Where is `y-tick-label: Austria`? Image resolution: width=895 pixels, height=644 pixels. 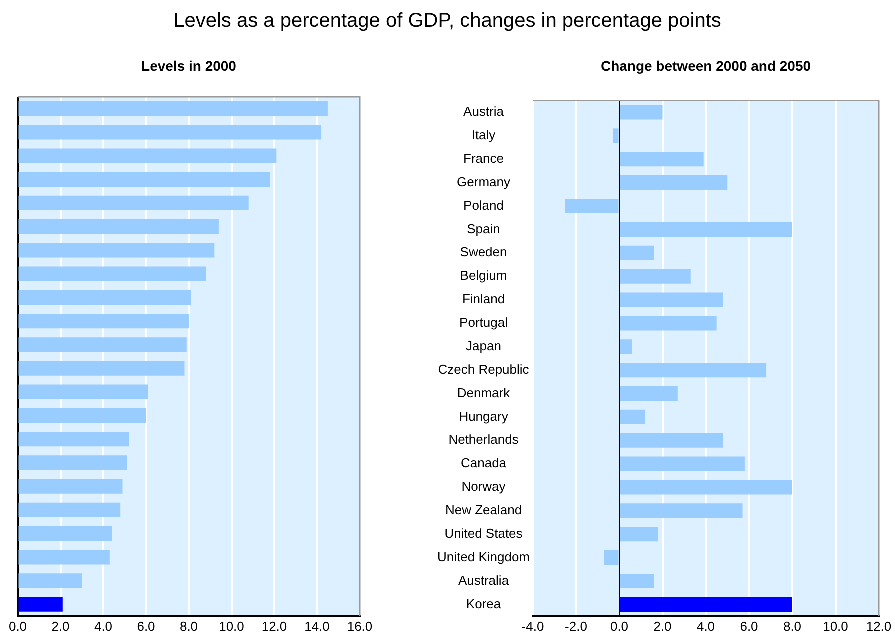 y-tick-label: Austria is located at coordinates (484, 112).